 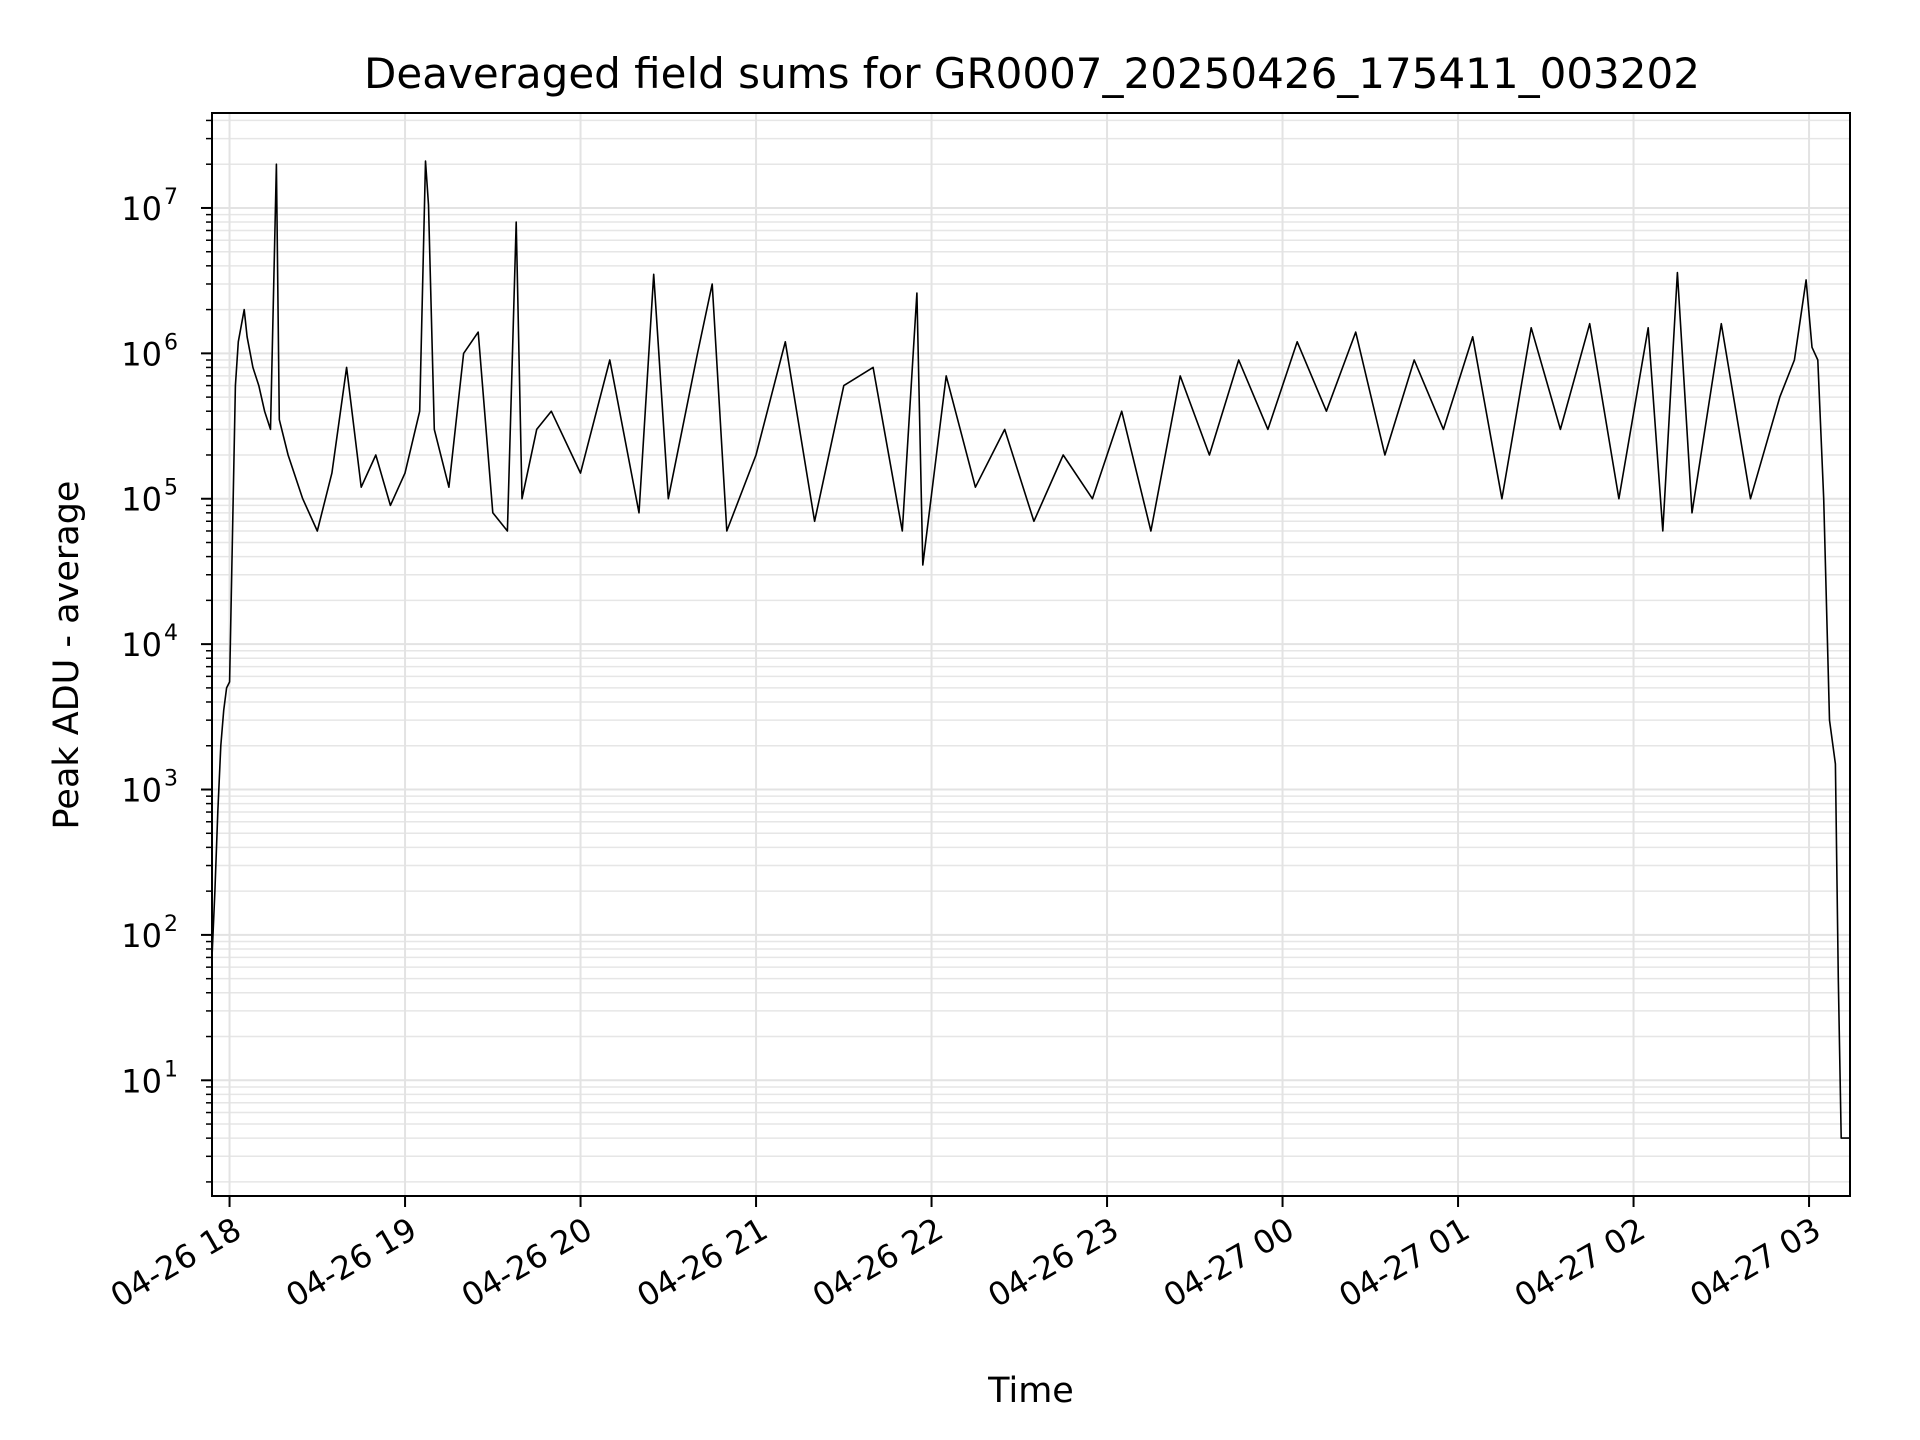 I want to click on x-axis-label: Time, so click(x=1030, y=1391).